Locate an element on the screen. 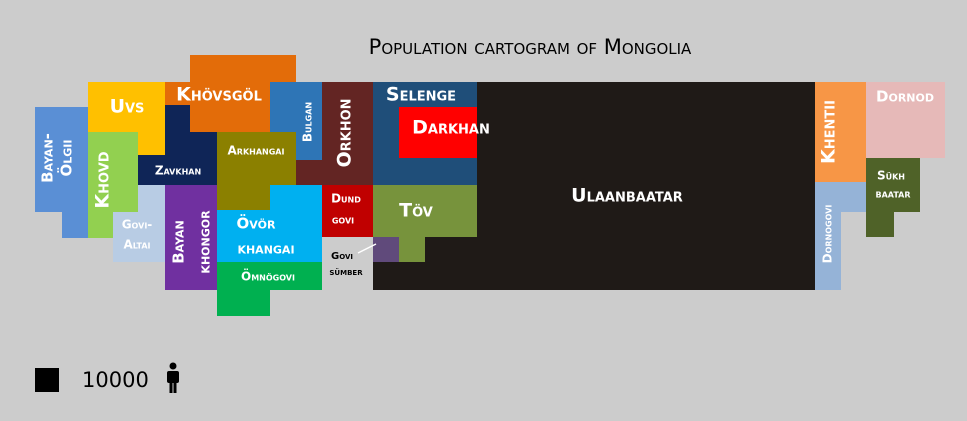 The height and width of the screenshot is (421, 967). region-label: govi is located at coordinates (343, 220).